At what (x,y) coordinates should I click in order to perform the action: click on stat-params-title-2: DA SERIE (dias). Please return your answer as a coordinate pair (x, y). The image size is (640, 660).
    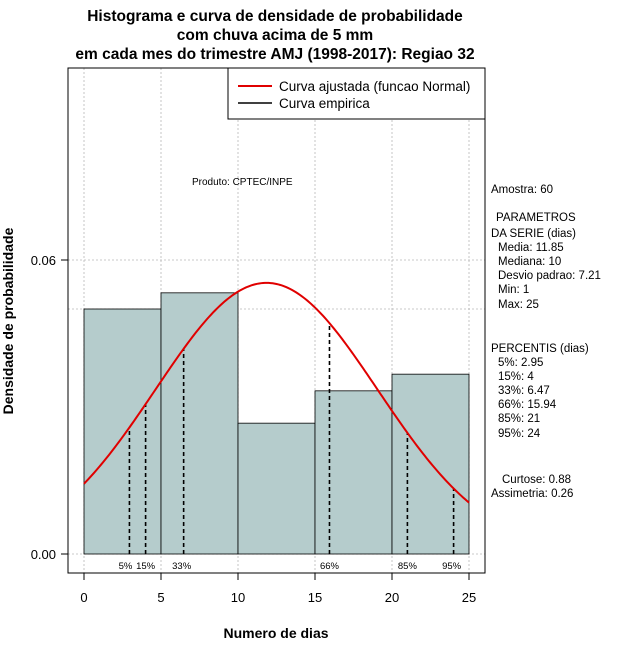
    Looking at the image, I should click on (533, 234).